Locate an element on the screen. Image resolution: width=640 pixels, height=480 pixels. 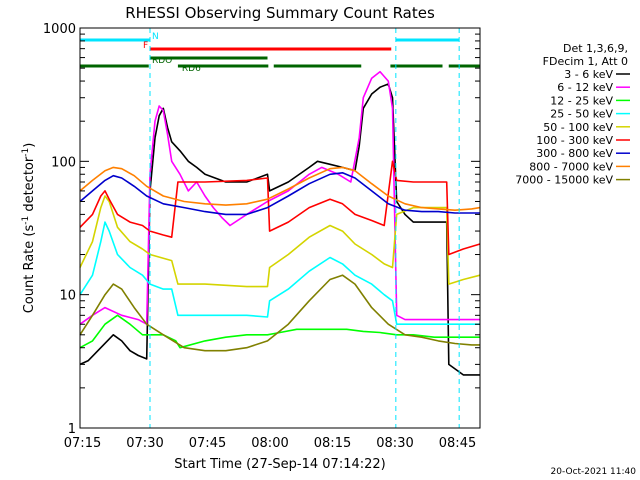
legend-entry-label: 100 - 300 keV is located at coordinates (574, 140).